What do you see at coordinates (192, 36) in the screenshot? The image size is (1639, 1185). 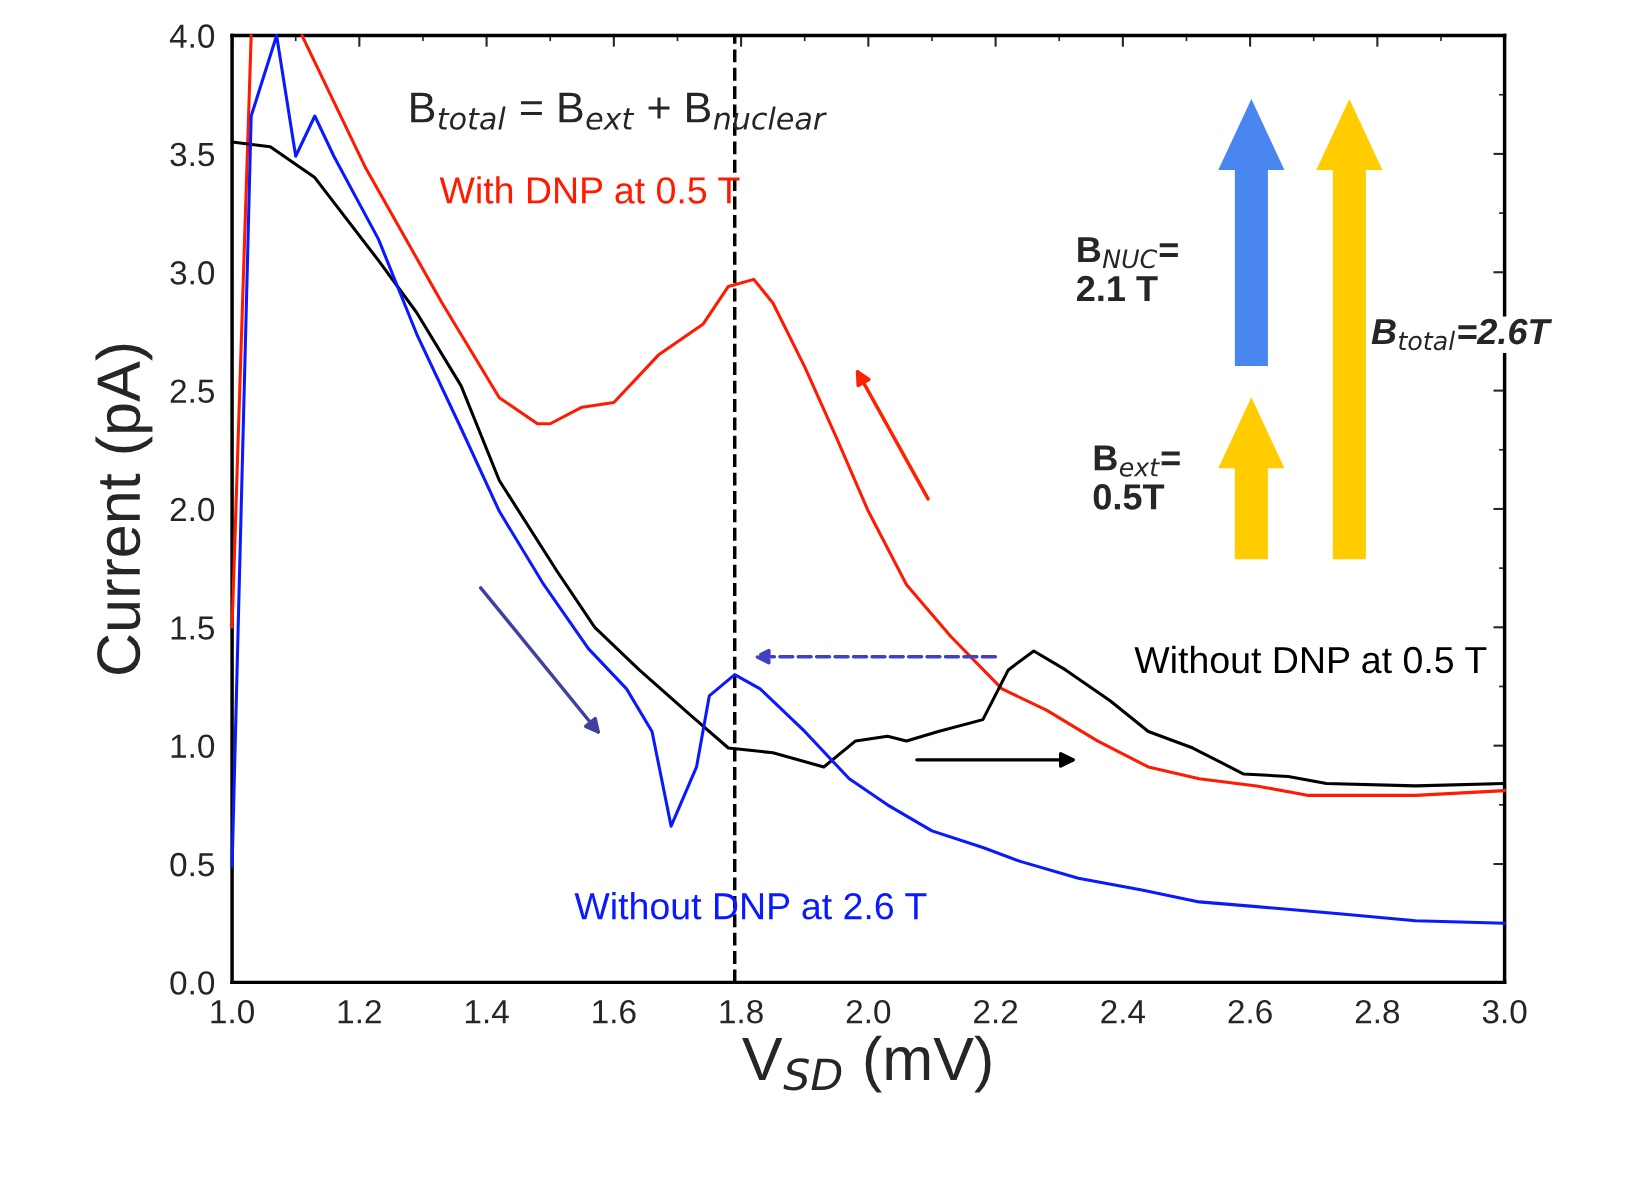 I see `y-tick-label: 4.0` at bounding box center [192, 36].